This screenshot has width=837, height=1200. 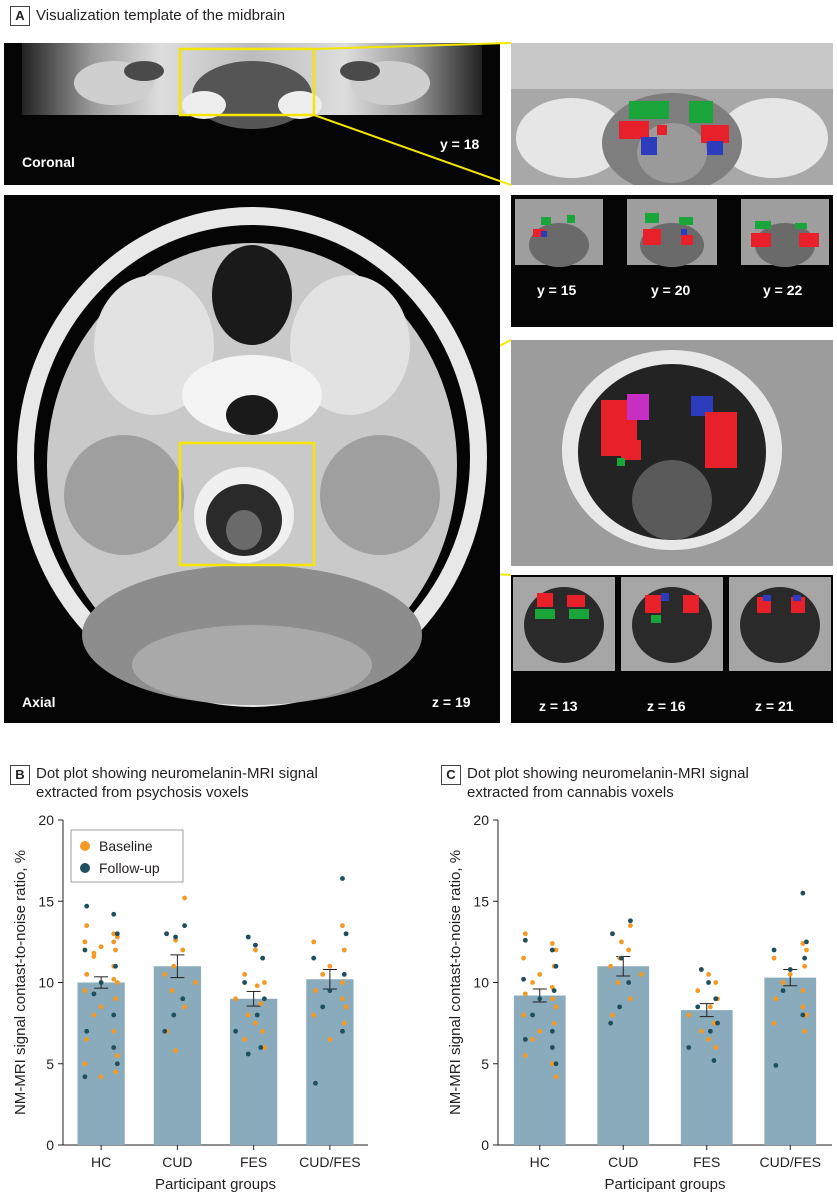 What do you see at coordinates (38, 702) in the screenshot?
I see `axial-label: Axial` at bounding box center [38, 702].